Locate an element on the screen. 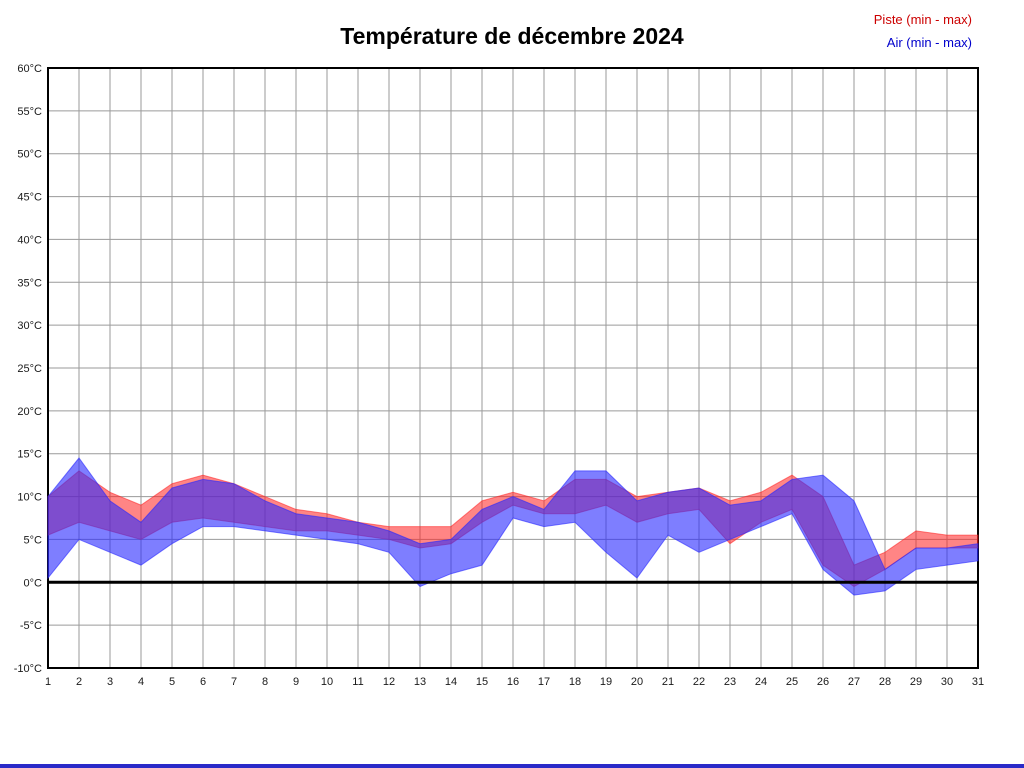 The height and width of the screenshot is (768, 1024). x-tick-label: 27 is located at coordinates (854, 682).